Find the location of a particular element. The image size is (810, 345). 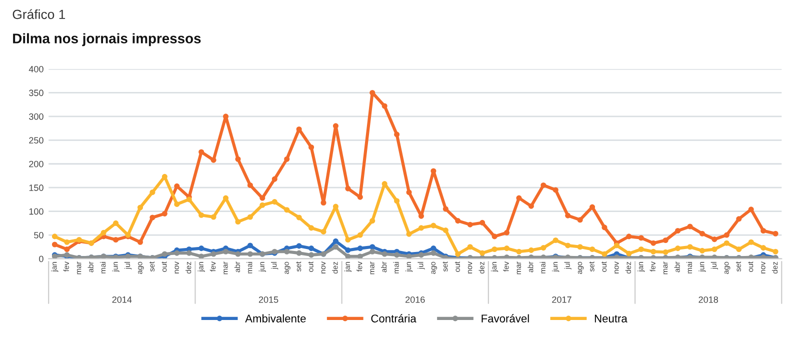

text: 2014 is located at coordinates (122, 299).